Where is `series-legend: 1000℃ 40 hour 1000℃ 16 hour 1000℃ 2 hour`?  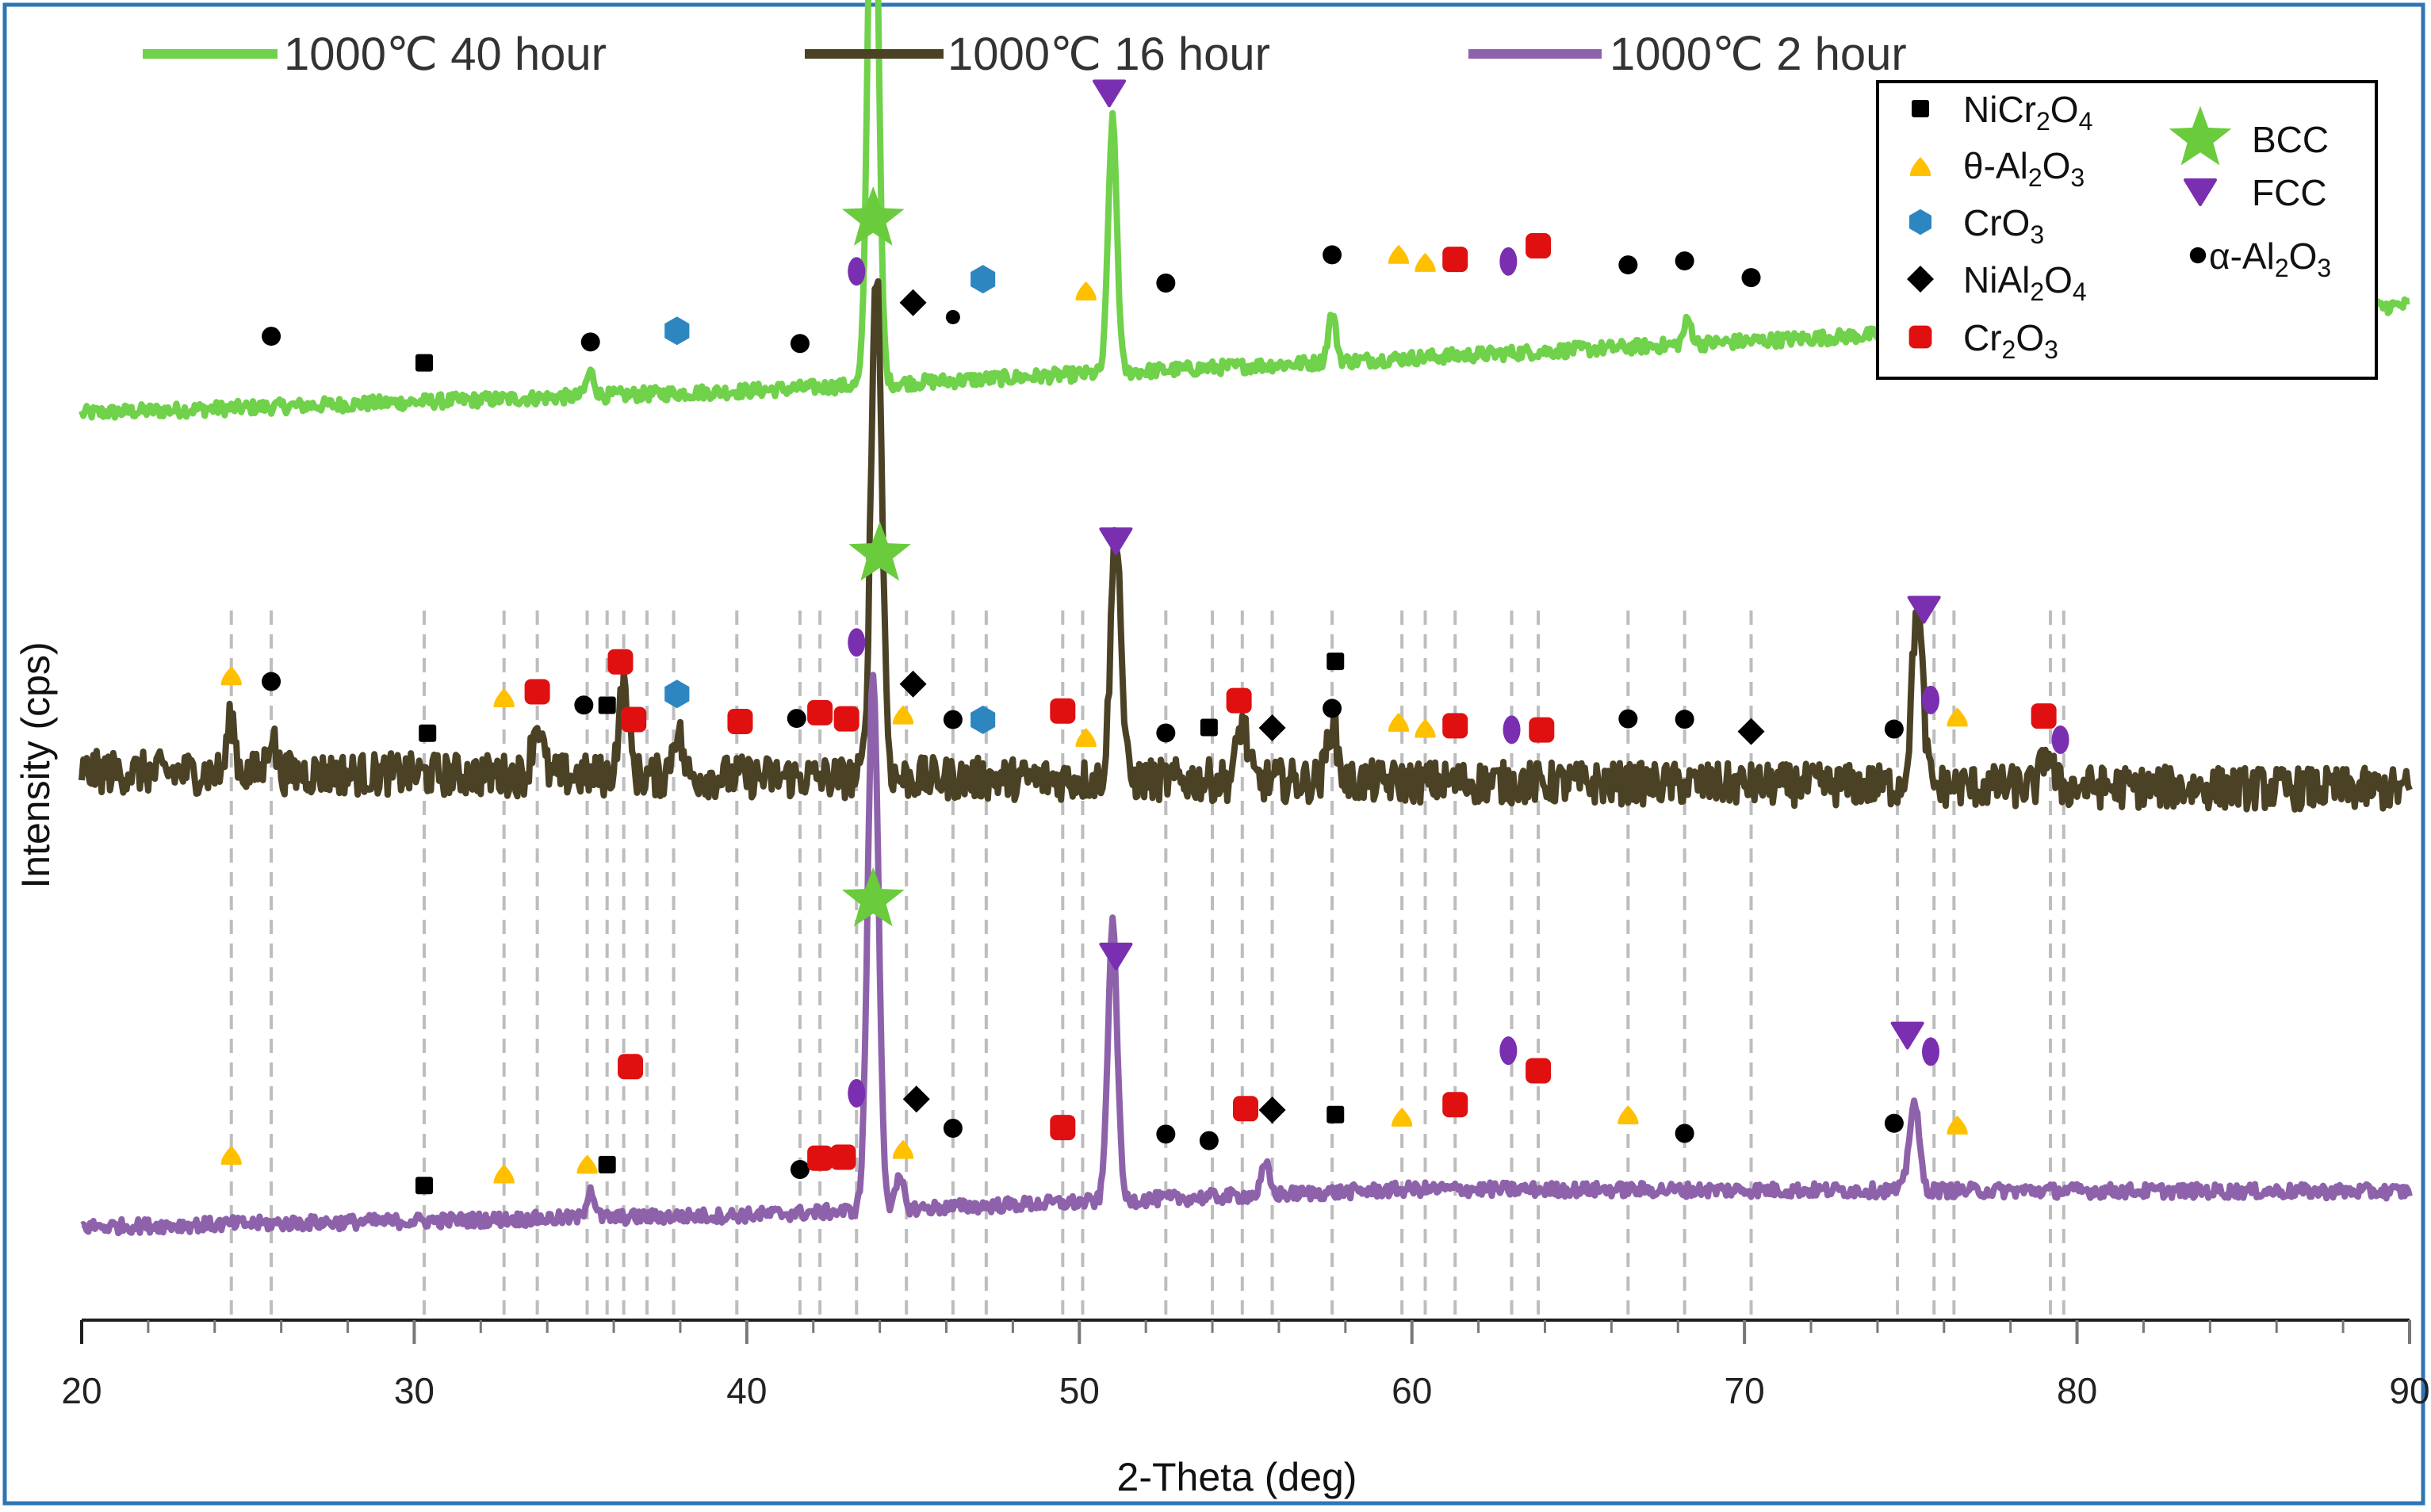
series-legend: 1000℃ 40 hour 1000℃ 16 hour 1000℃ 2 hour is located at coordinates (1025, 55).